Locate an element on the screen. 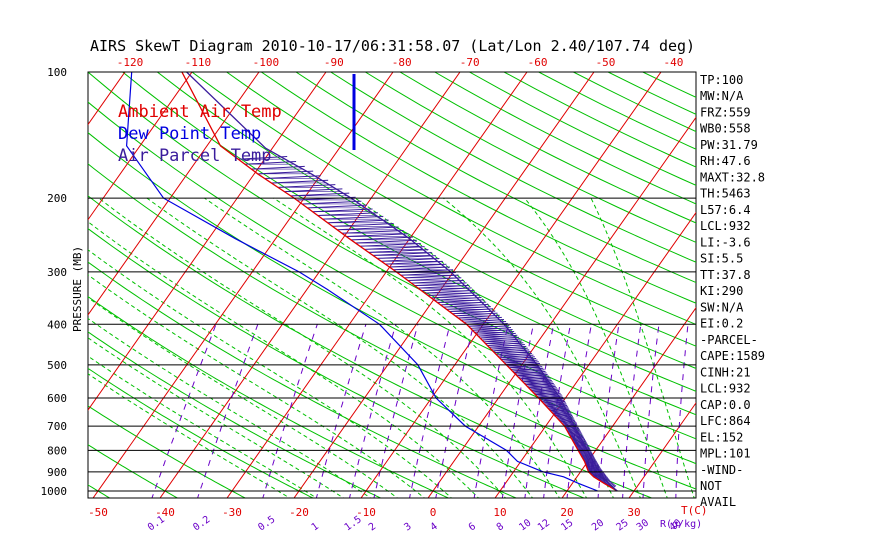 Image resolution: width=870 pixels, height=560 pixels. mixing-ratio-tick-label: 0.5 is located at coordinates (266, 523).